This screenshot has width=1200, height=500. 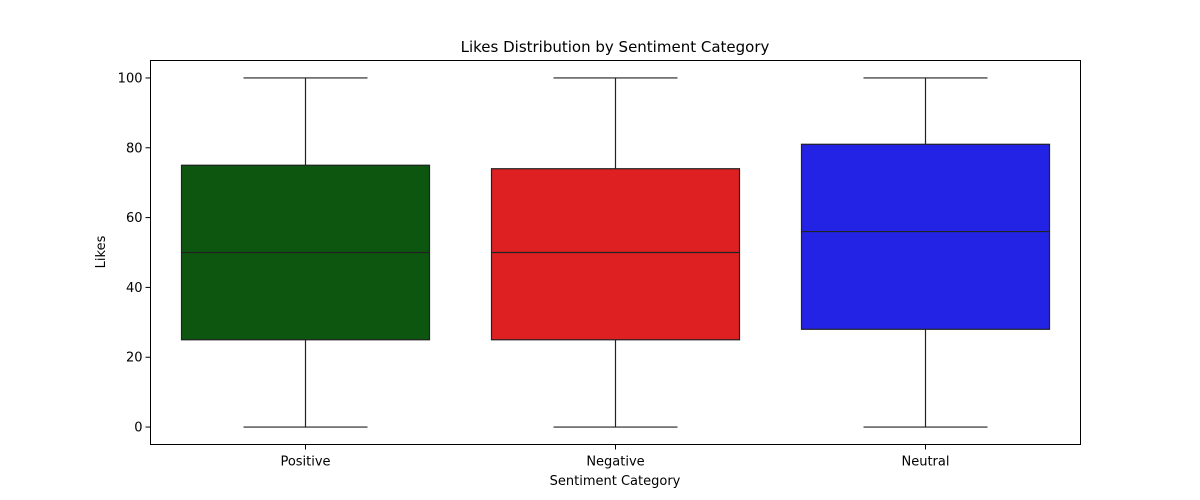 I want to click on x-tick-label: Positive, so click(x=305, y=462).